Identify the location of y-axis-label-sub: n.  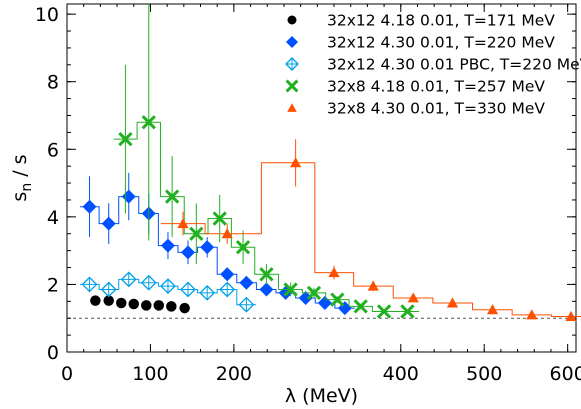
(27, 187).